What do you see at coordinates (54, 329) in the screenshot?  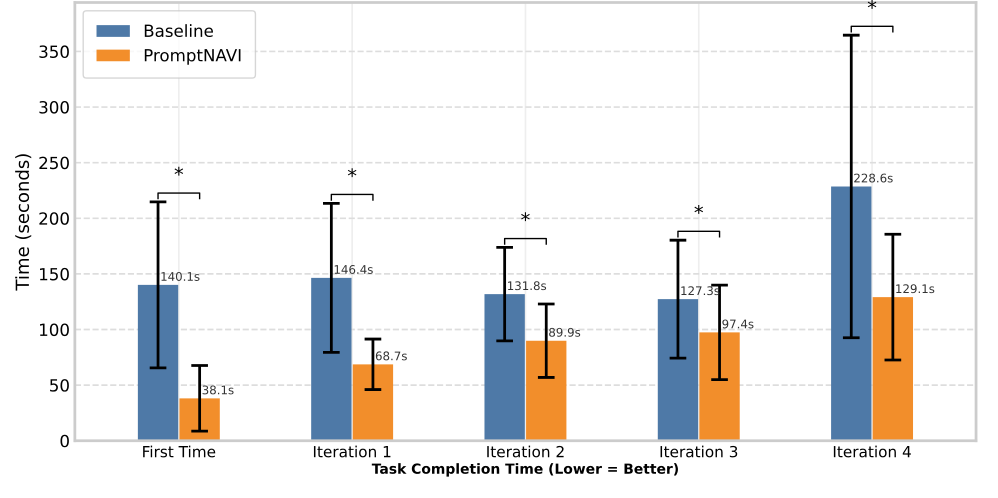 I see `y-tick-label: 100` at bounding box center [54, 329].